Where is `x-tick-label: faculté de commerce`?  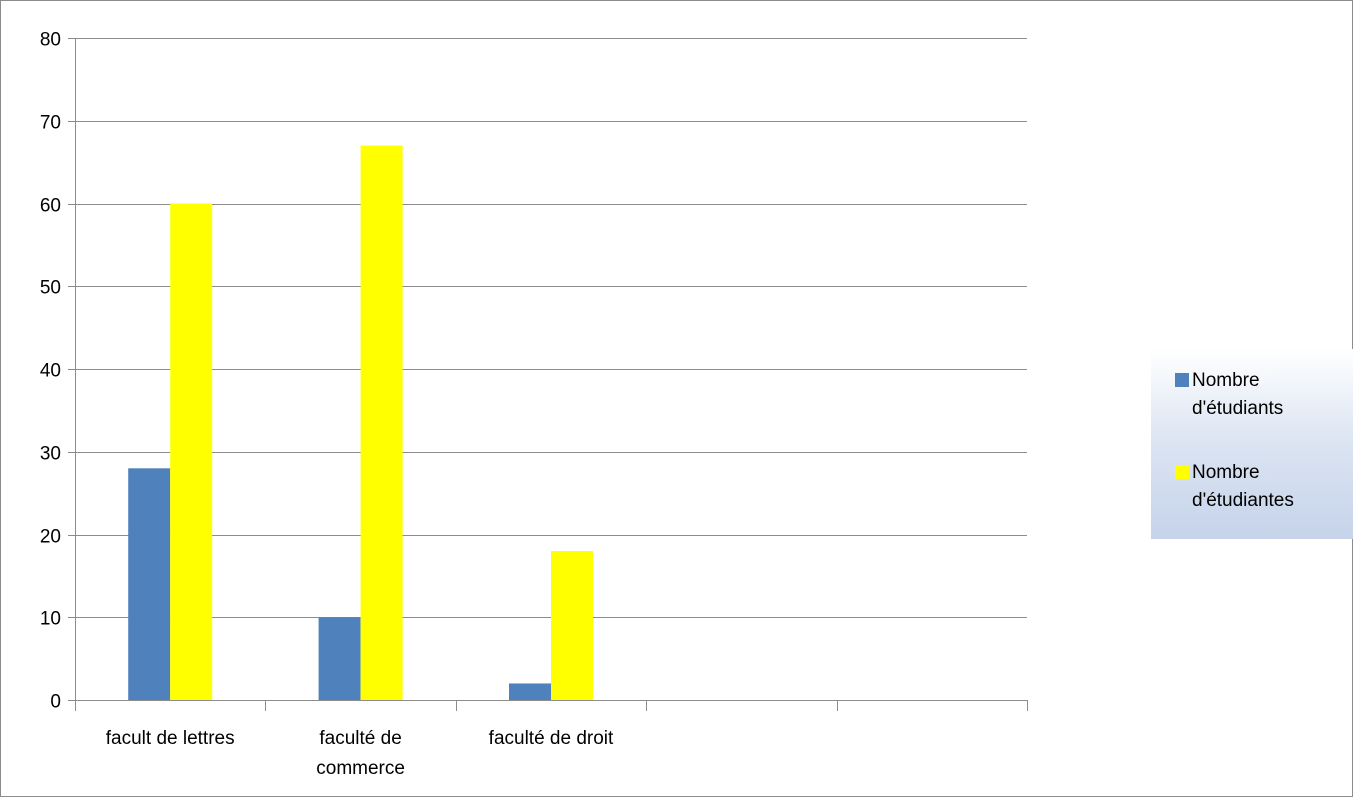
x-tick-label: faculté de commerce is located at coordinates (360, 753).